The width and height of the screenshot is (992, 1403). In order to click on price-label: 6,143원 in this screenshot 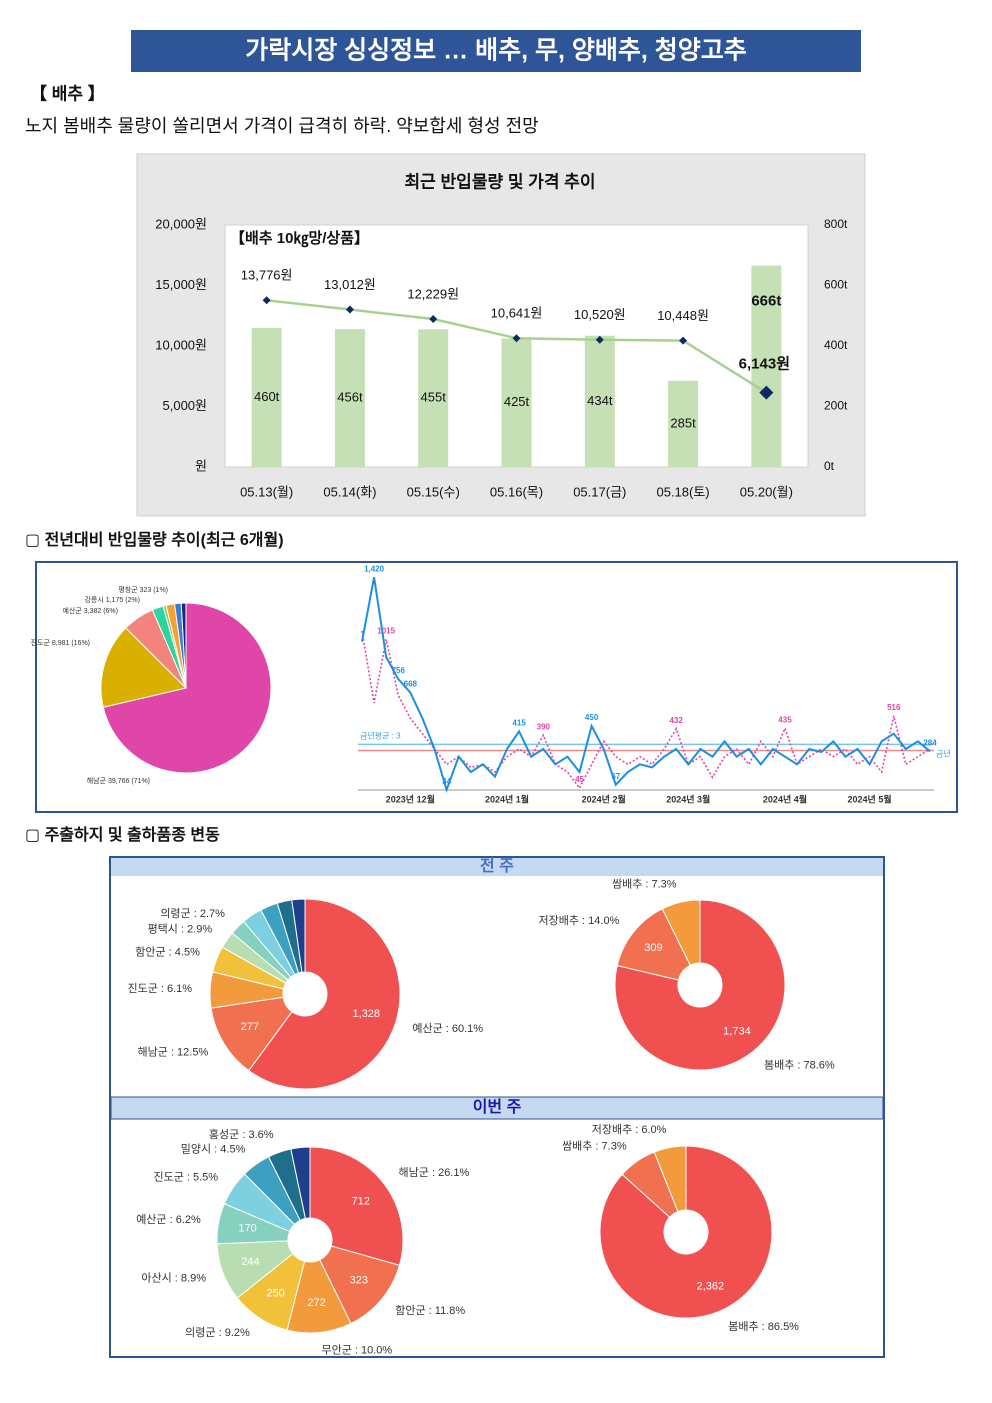, I will do `click(764, 364)`.